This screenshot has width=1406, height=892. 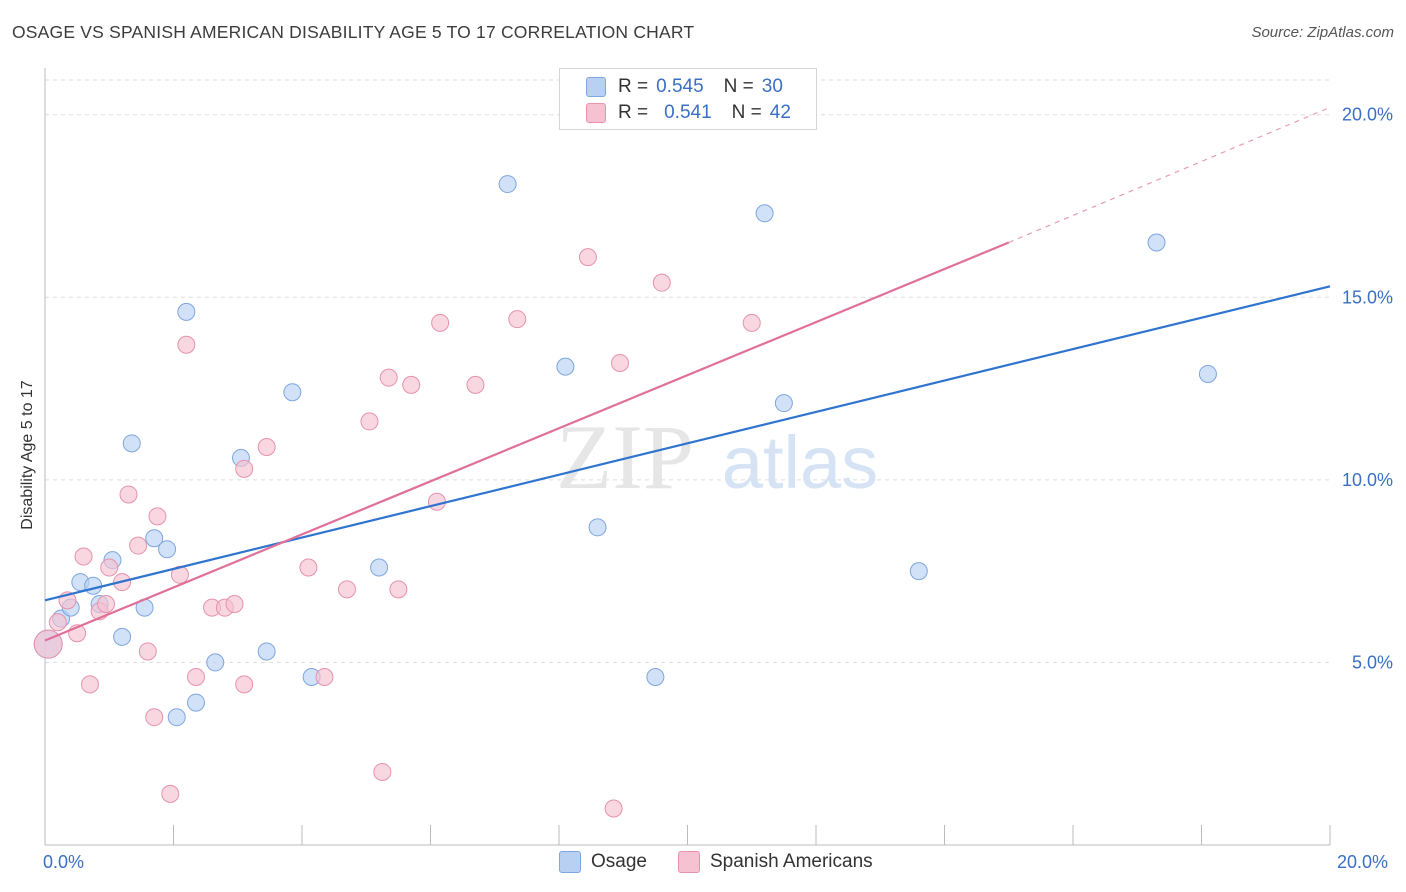 What do you see at coordinates (1363, 862) in the screenshot?
I see `x-tick-label-max: 20.0%` at bounding box center [1363, 862].